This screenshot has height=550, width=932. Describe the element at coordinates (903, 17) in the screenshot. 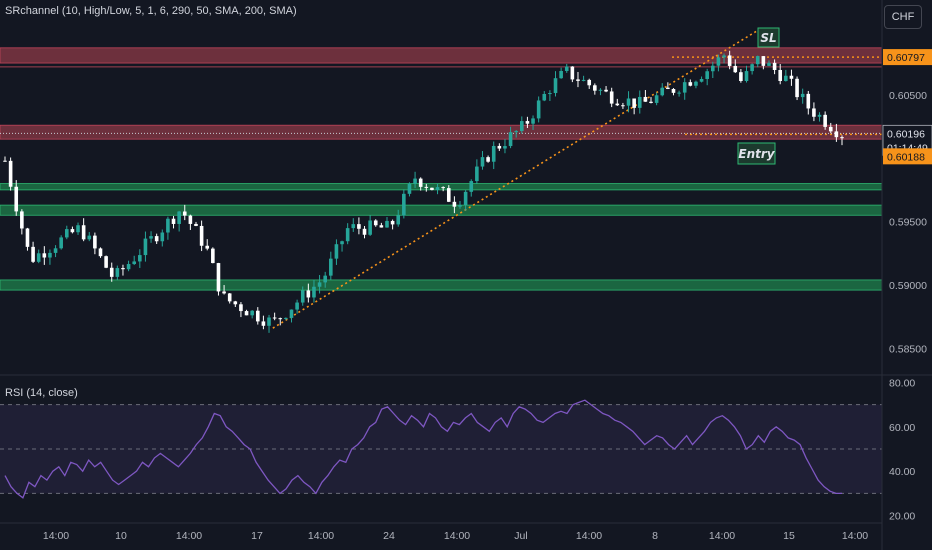

I see `currency-button: CHF` at that location.